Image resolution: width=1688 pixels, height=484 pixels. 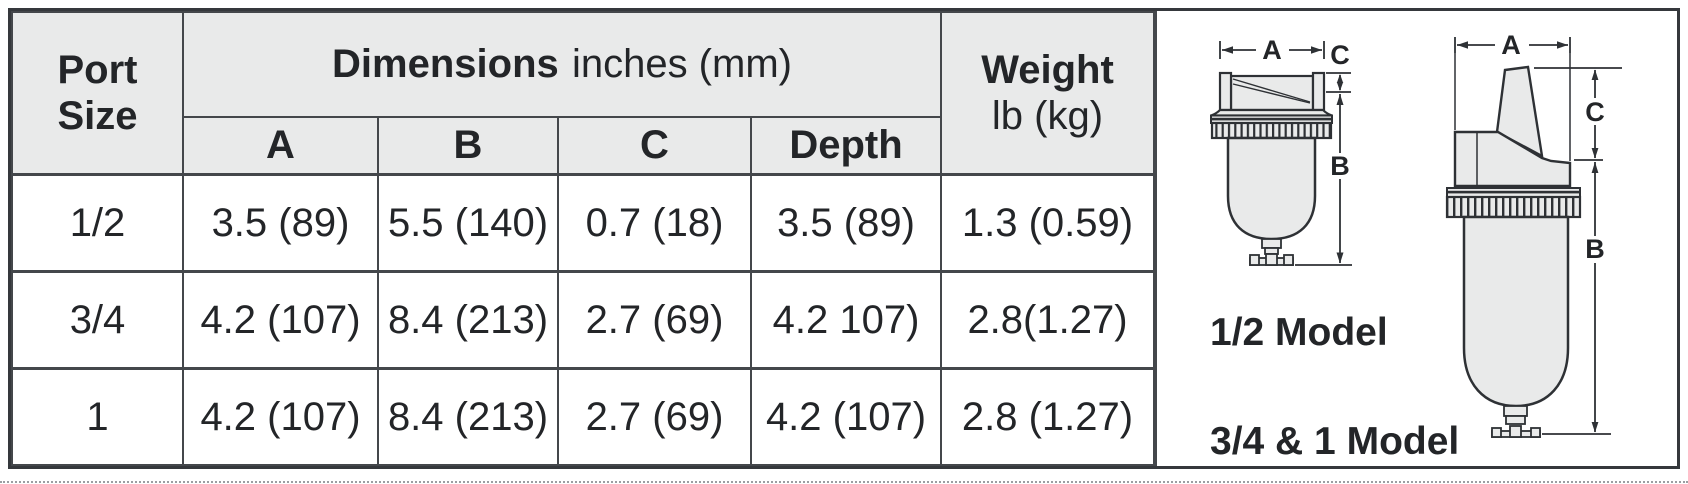 I want to click on filter-diagram-small: A C B, so click(x=1281, y=150).